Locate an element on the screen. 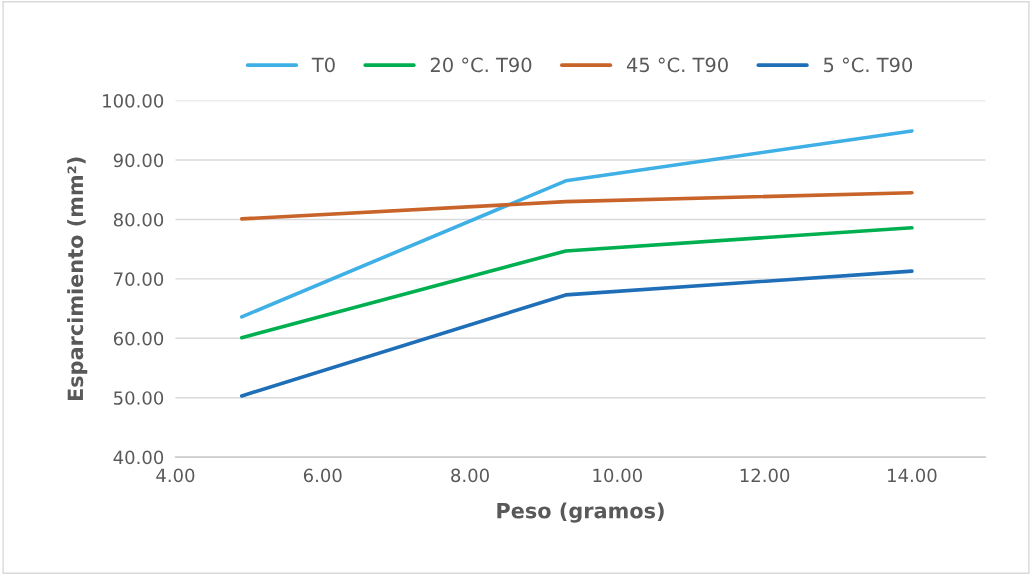 This screenshot has height=575, width=1032. x-tick-label: 4.00 is located at coordinates (175, 475).